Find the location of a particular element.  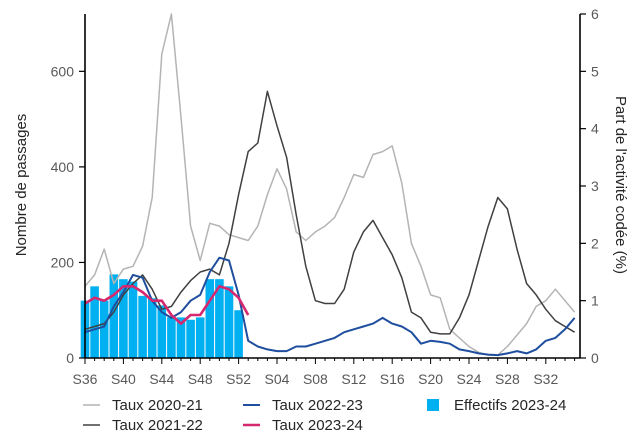

bar-S48 is located at coordinates (200, 337).